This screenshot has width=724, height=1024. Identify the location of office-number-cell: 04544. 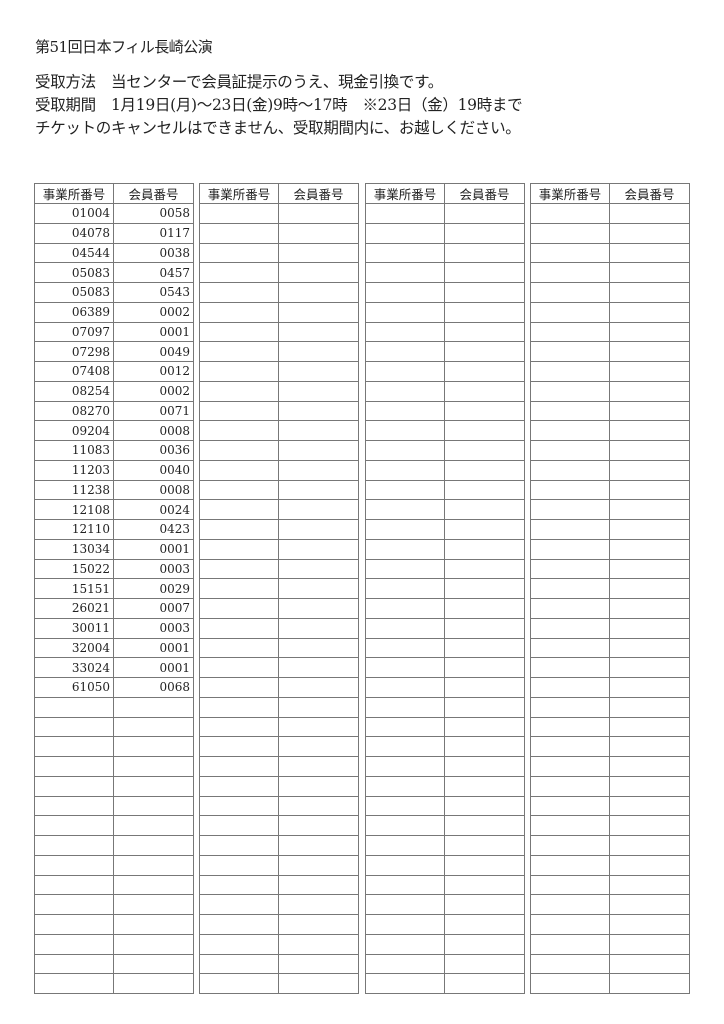
(74, 253).